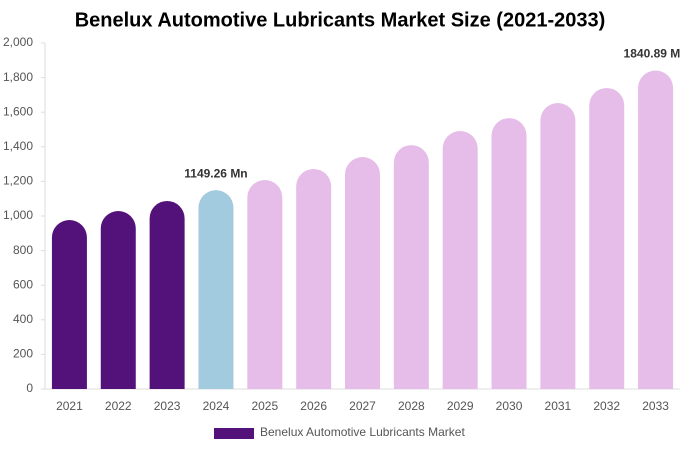 This screenshot has height=450, width=680. Describe the element at coordinates (18, 146) in the screenshot. I see `y-tick-label: 1,400` at that location.